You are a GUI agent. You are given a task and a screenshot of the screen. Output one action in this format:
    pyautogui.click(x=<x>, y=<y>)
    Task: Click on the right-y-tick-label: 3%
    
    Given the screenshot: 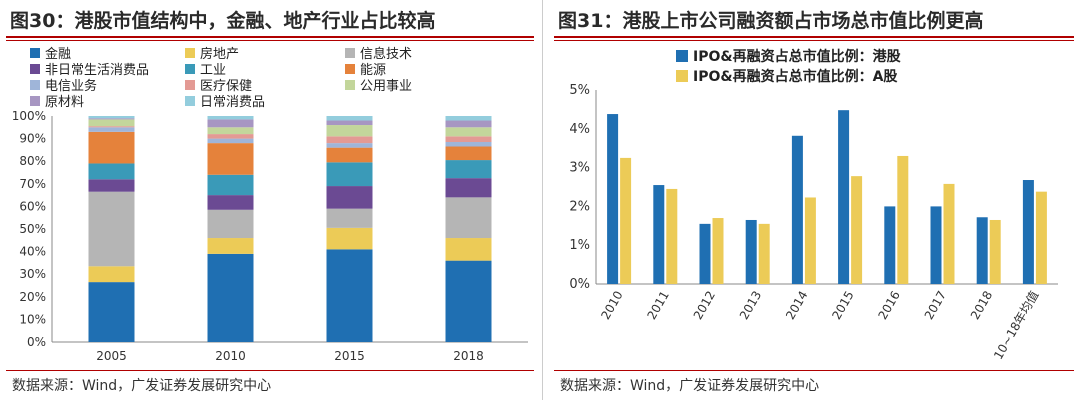 What is the action you would take?
    pyautogui.click(x=579, y=168)
    